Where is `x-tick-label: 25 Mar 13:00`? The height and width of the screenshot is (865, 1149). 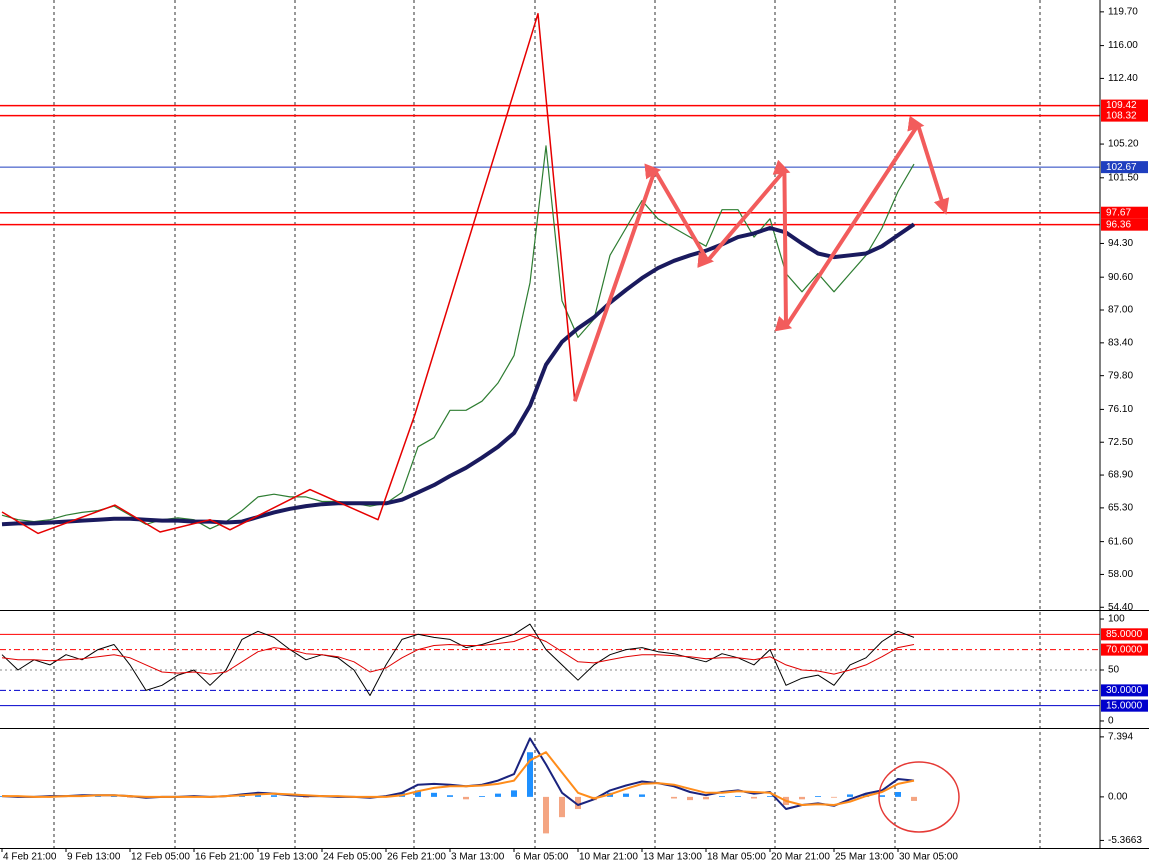
x-tick-label: 25 Mar 13:00 is located at coordinates (864, 857).